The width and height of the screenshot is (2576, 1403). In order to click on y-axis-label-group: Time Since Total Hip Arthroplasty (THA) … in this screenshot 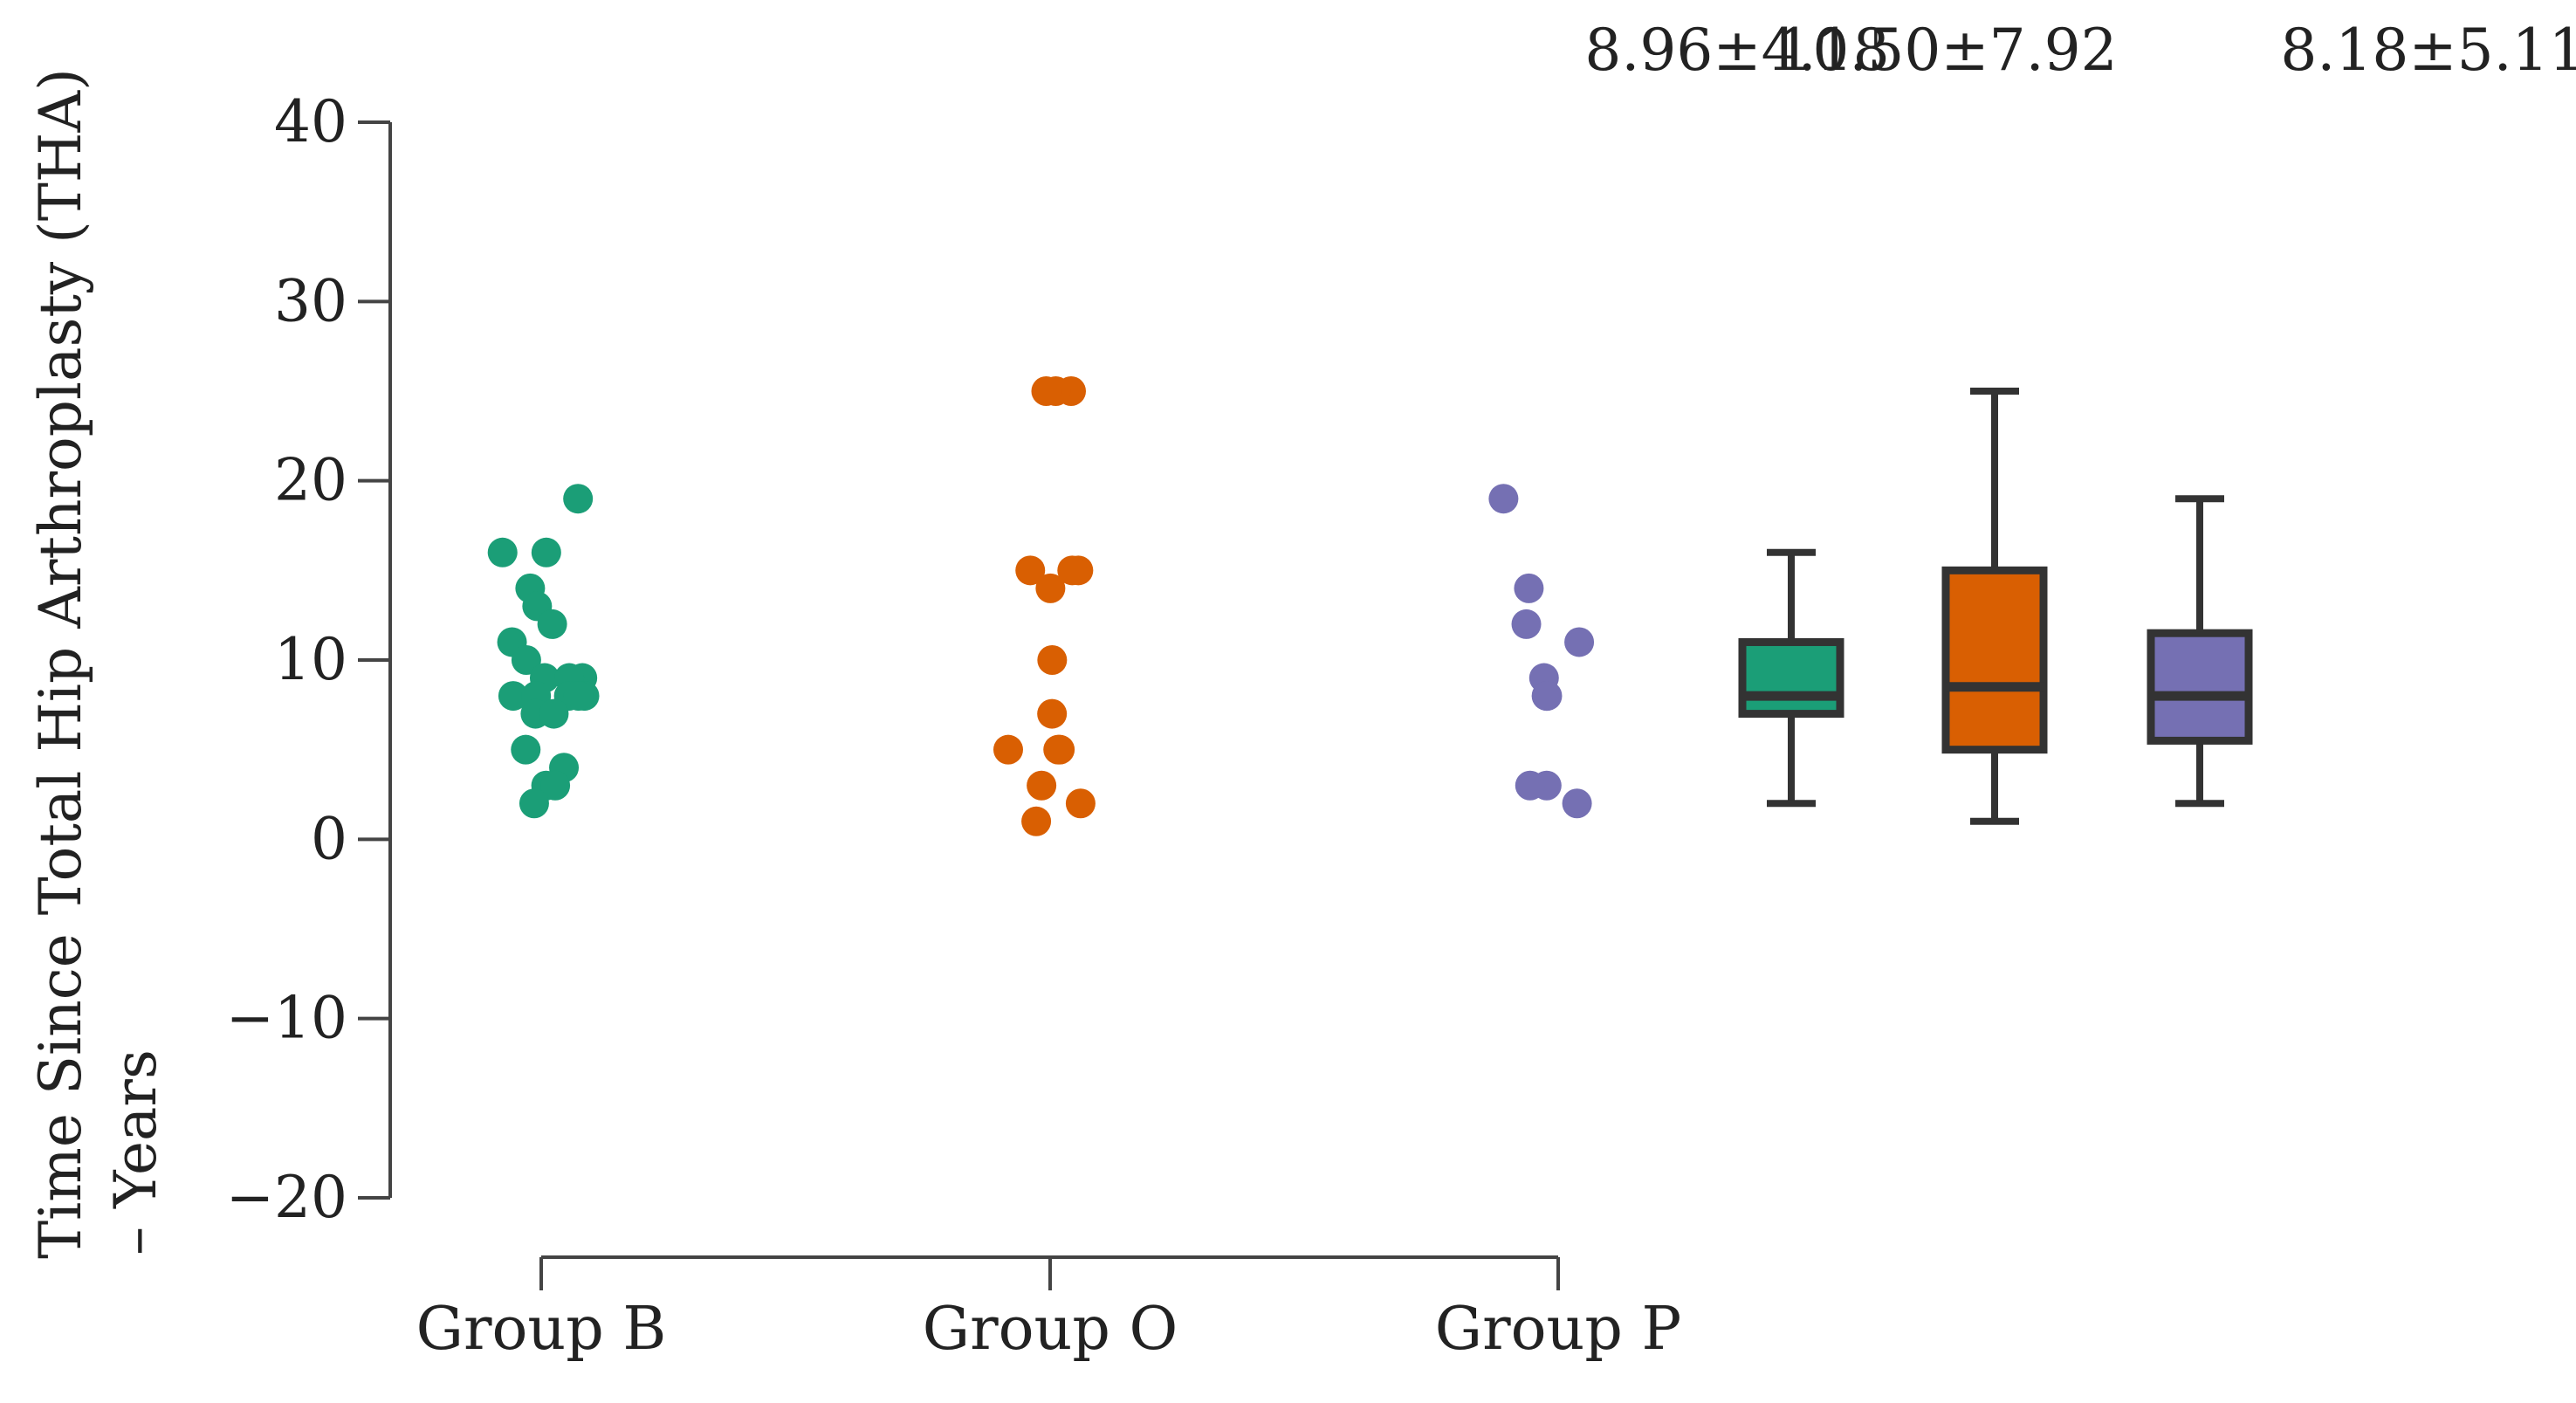, I will do `click(98, 663)`.